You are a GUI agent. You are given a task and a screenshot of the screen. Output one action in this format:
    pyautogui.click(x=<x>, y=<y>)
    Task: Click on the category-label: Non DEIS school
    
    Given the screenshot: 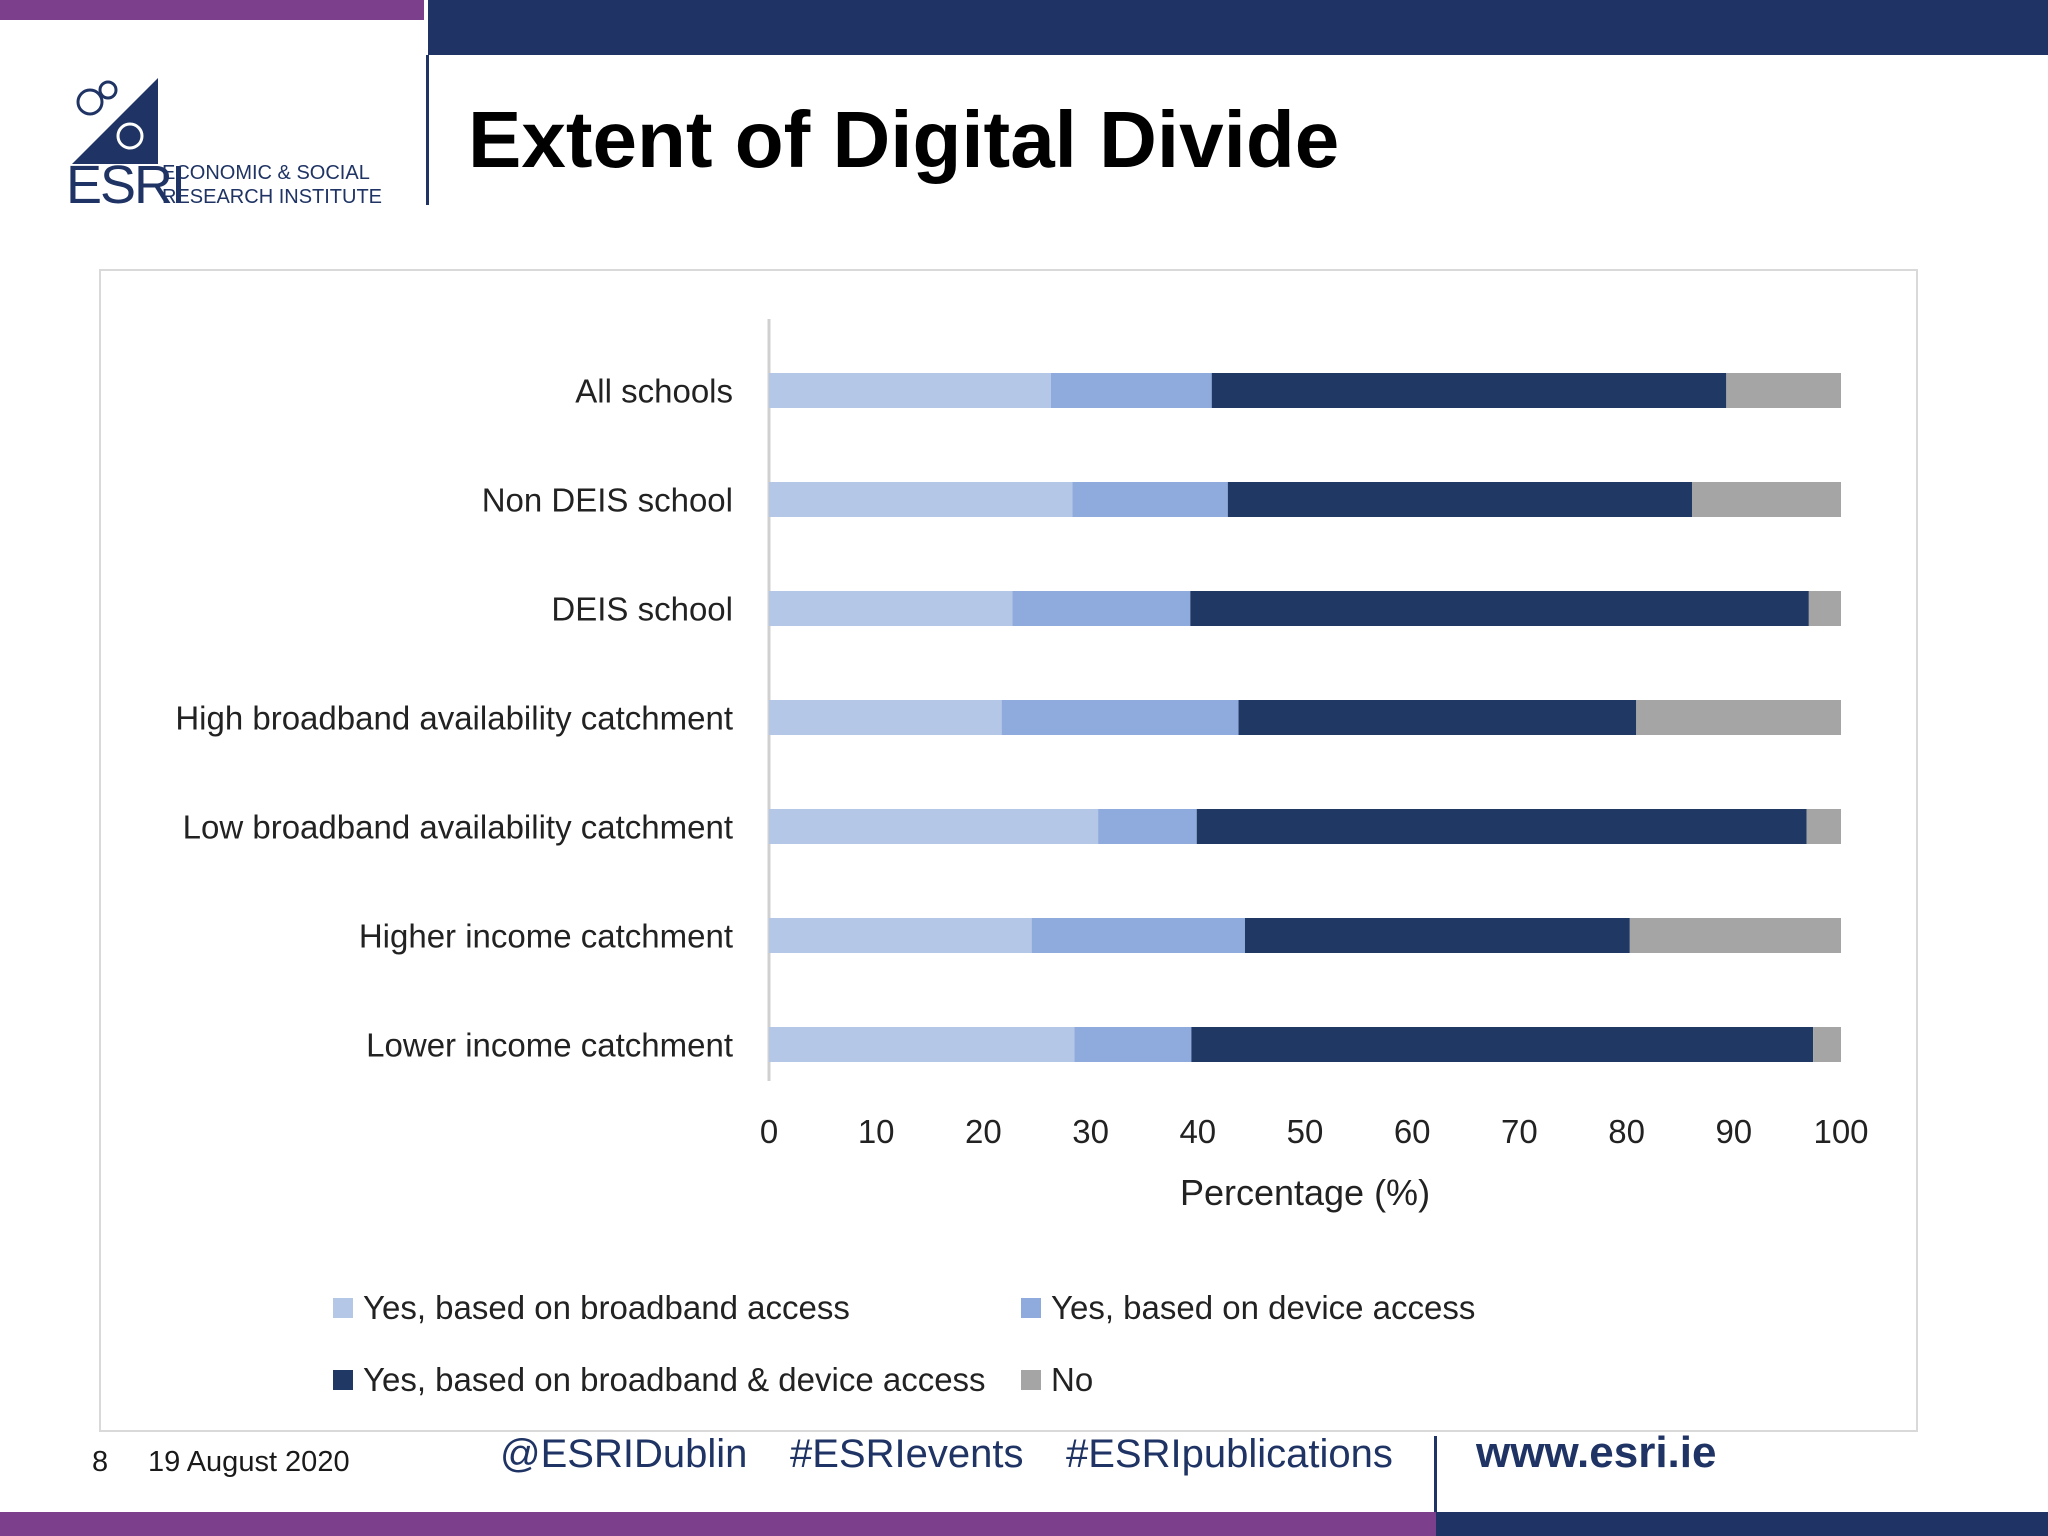 What is the action you would take?
    pyautogui.click(x=607, y=500)
    